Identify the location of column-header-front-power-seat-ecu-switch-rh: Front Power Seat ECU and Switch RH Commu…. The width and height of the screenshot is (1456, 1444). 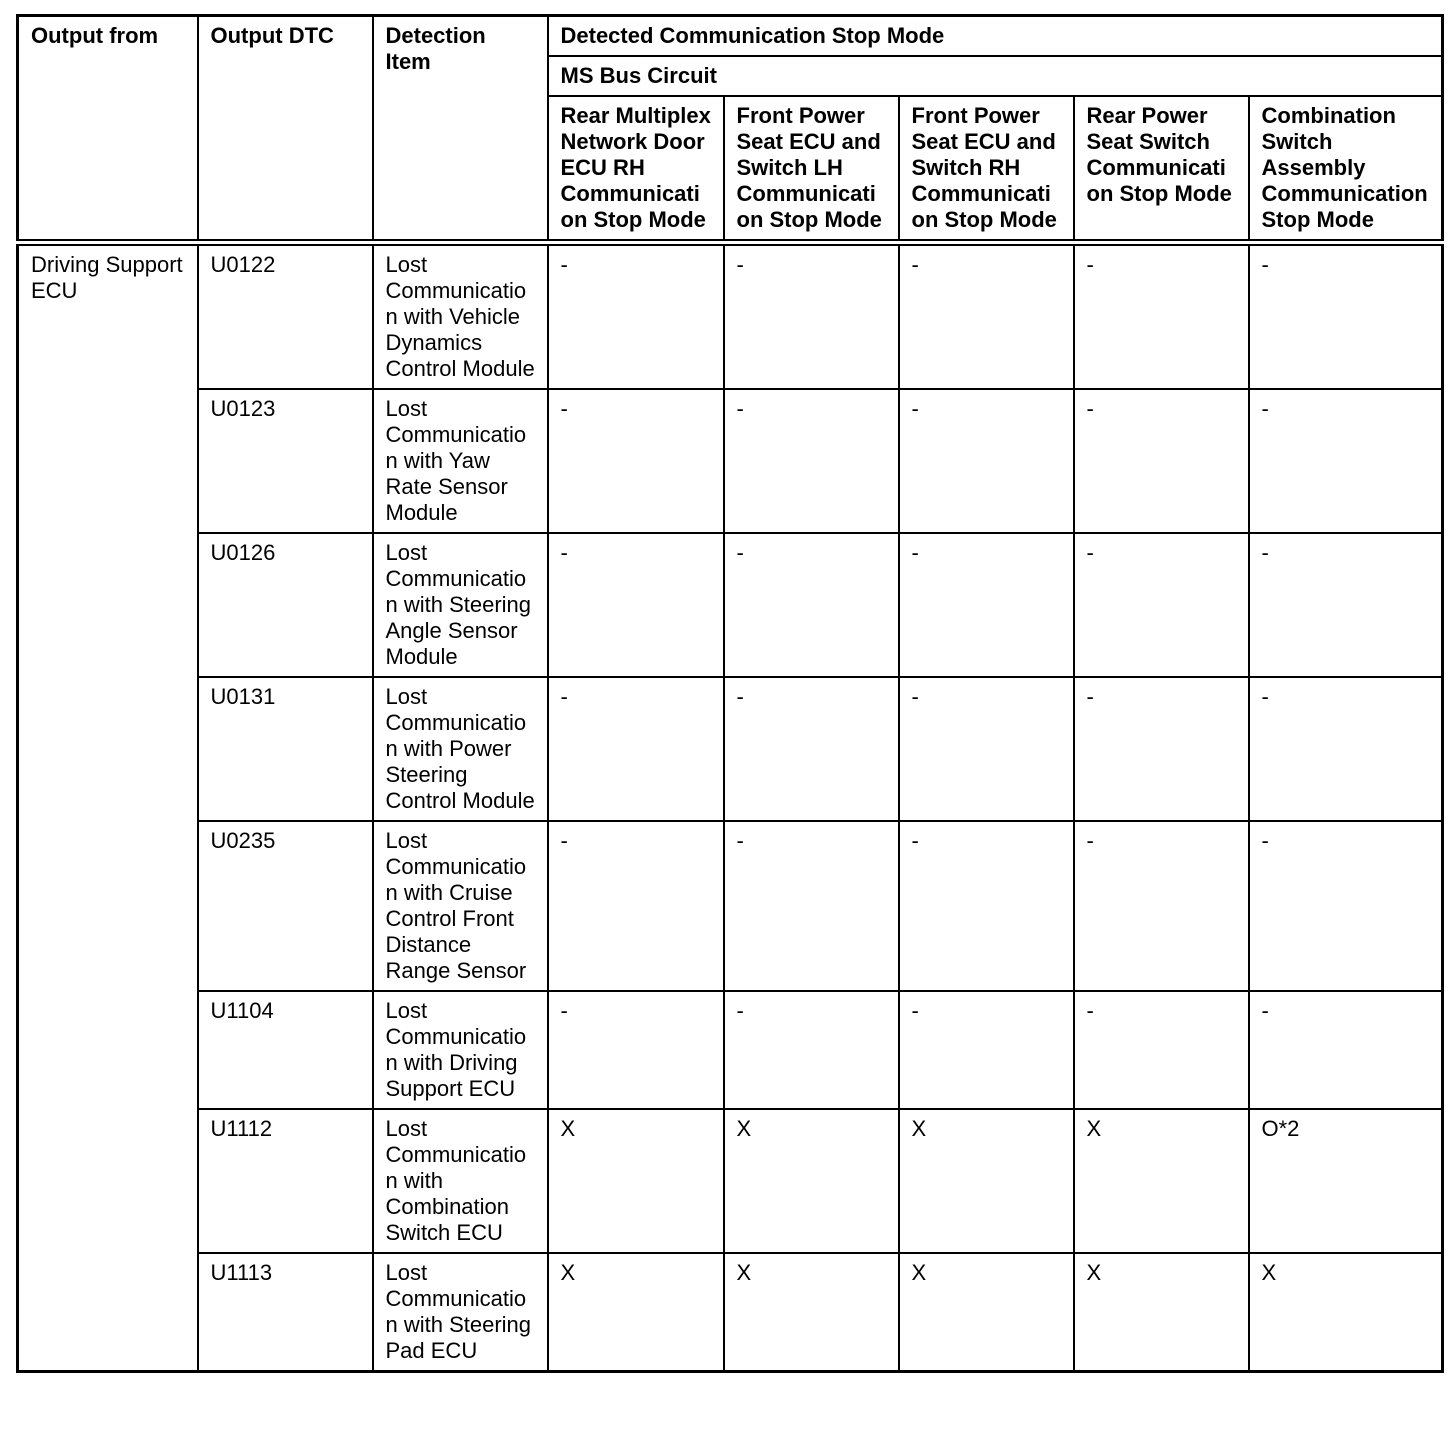
(986, 169).